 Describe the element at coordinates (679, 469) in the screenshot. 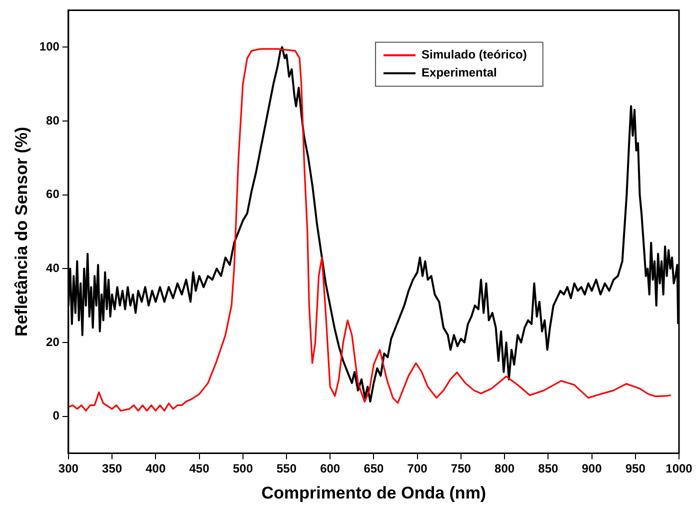

I see `x-tick-label: 1000` at that location.